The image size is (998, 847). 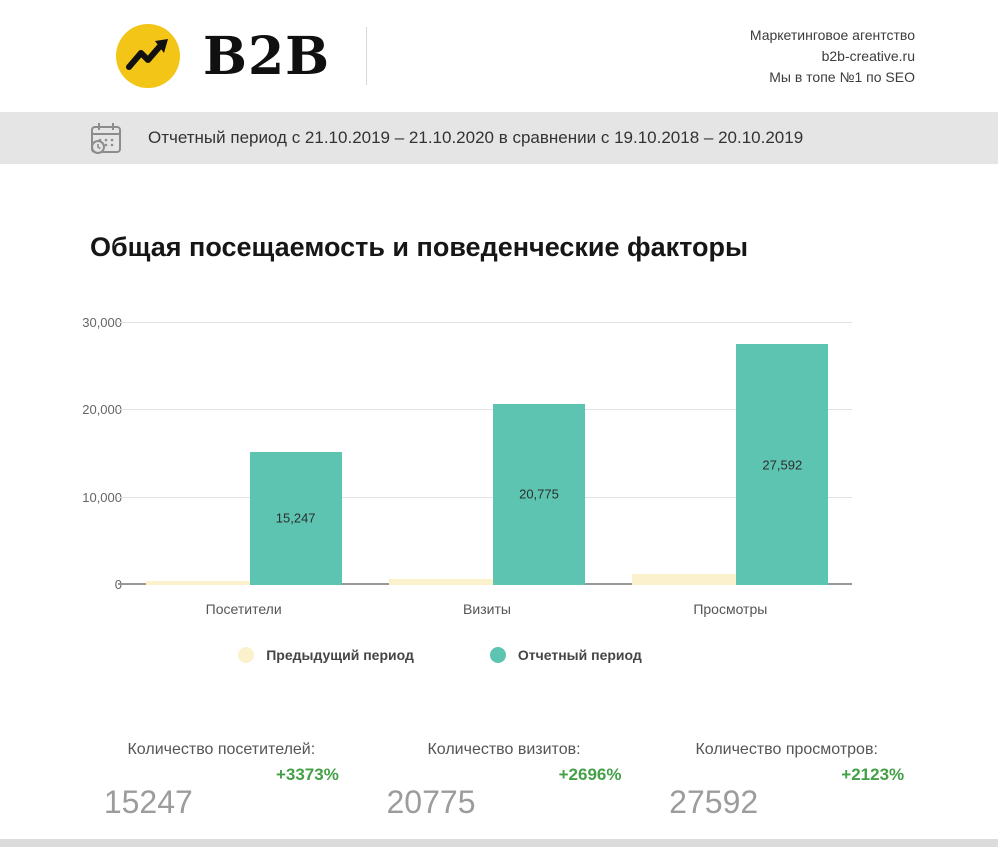 I want to click on stat-value: 20775, so click(x=431, y=802).